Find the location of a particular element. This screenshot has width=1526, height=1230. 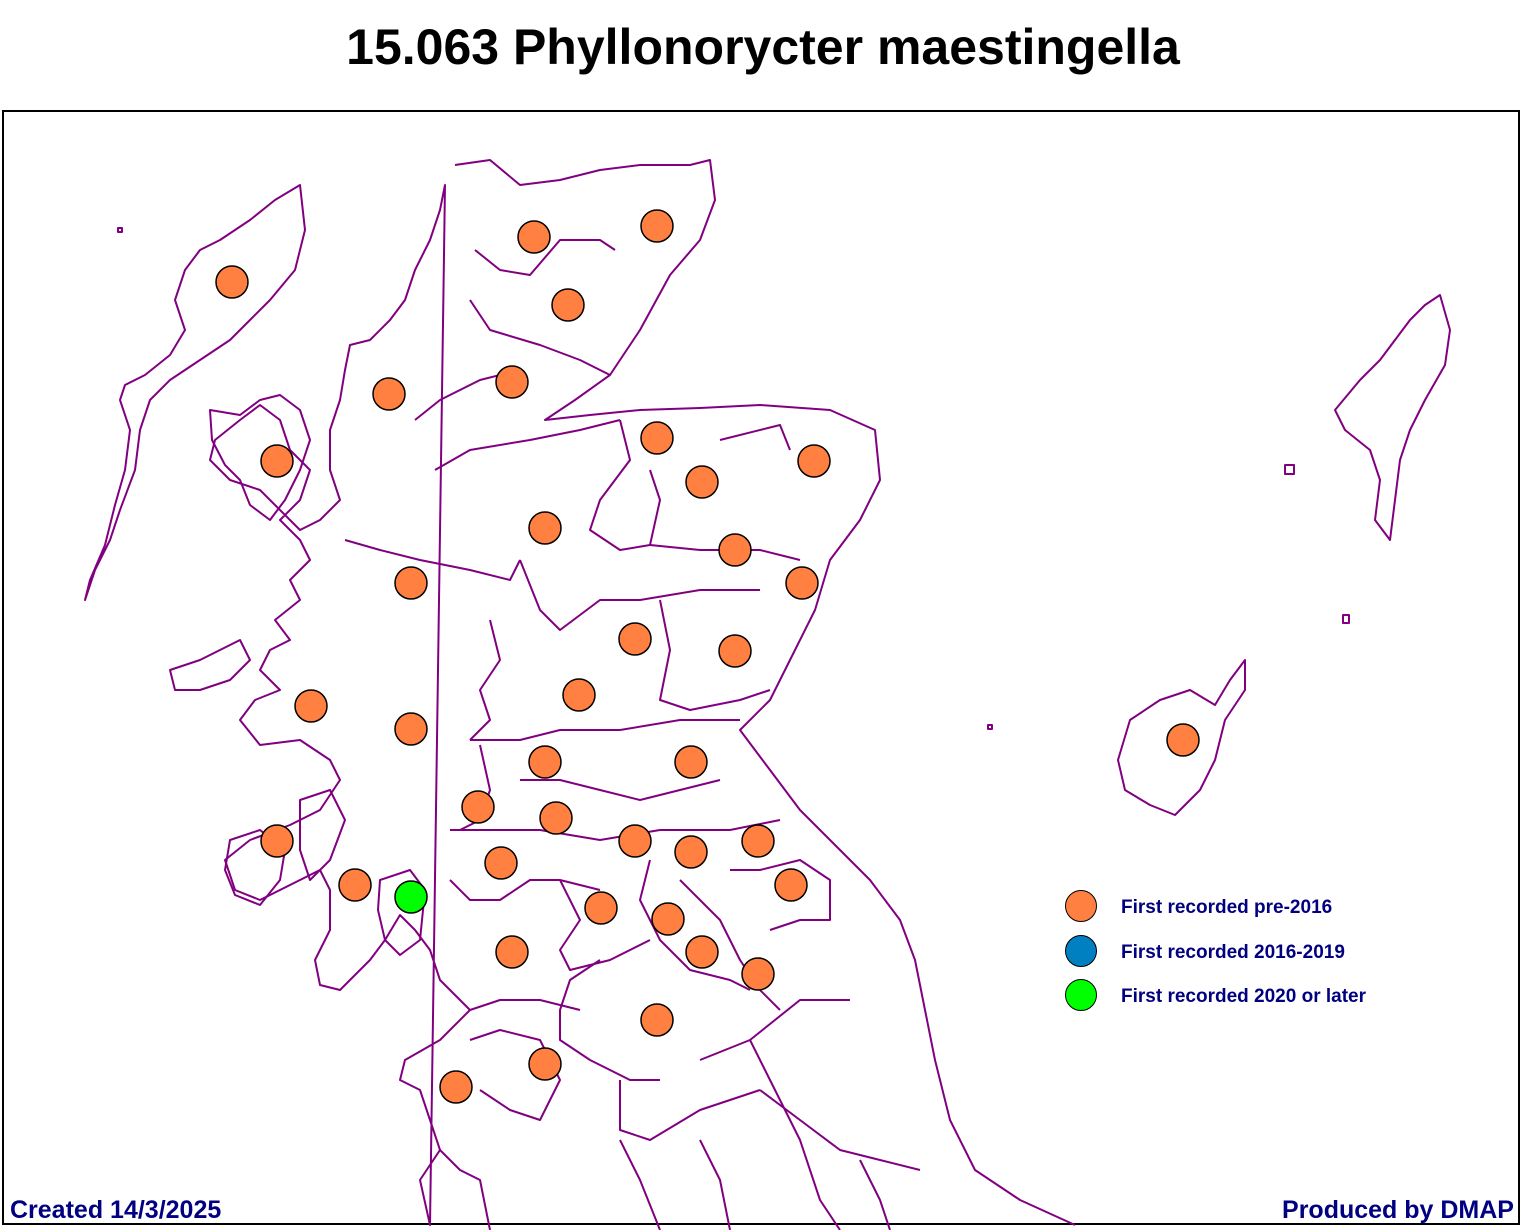

map-title: 15.063 Phyllonorycter maestingella is located at coordinates (763, 47).